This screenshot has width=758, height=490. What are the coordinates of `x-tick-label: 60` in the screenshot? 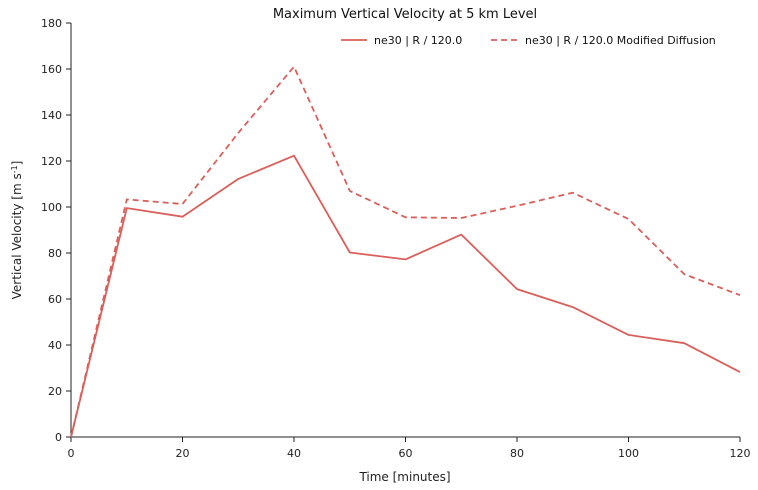 It's located at (406, 453).